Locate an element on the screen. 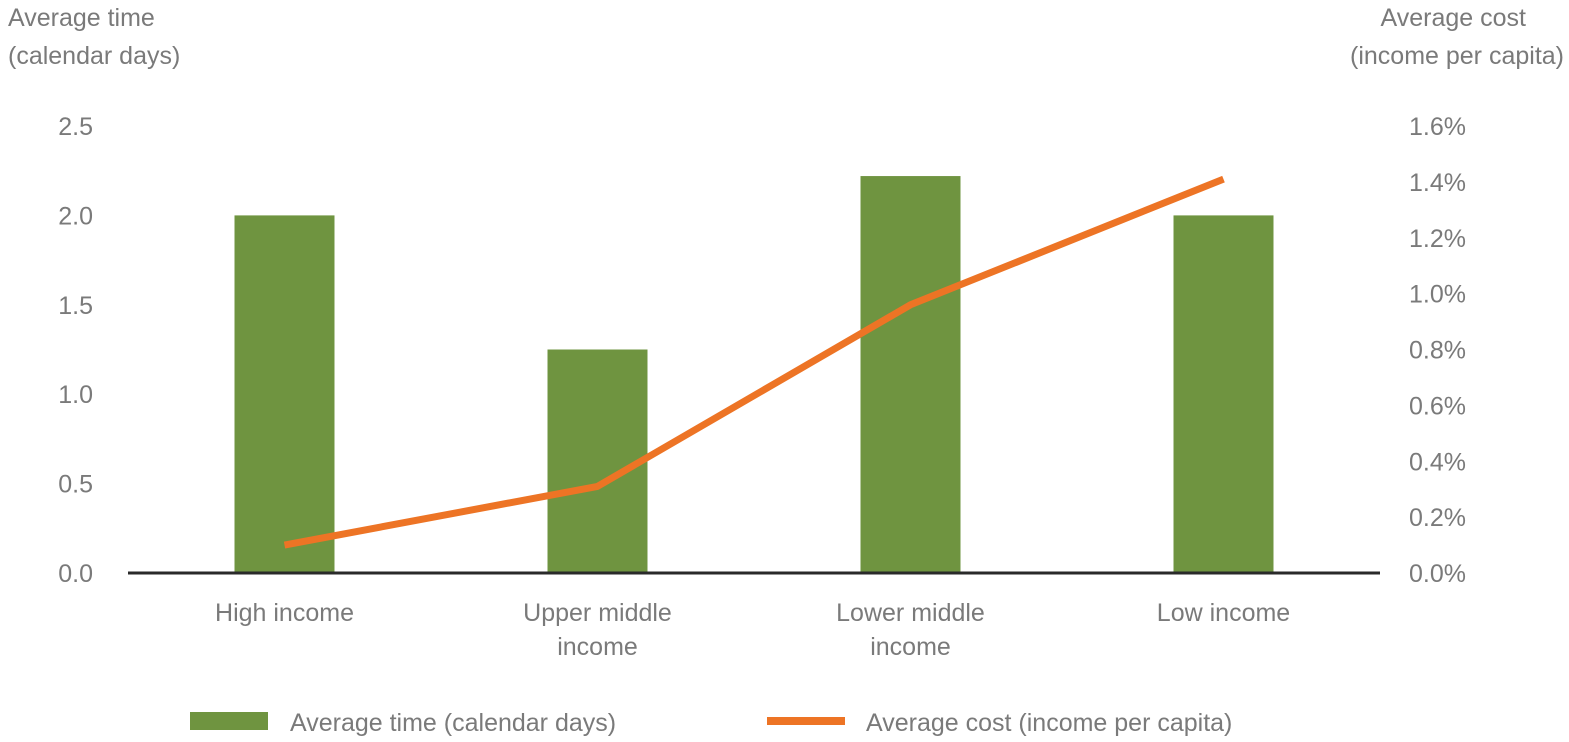 The width and height of the screenshot is (1569, 742). legend-line-label: Average cost (income per capita) is located at coordinates (1049, 723).